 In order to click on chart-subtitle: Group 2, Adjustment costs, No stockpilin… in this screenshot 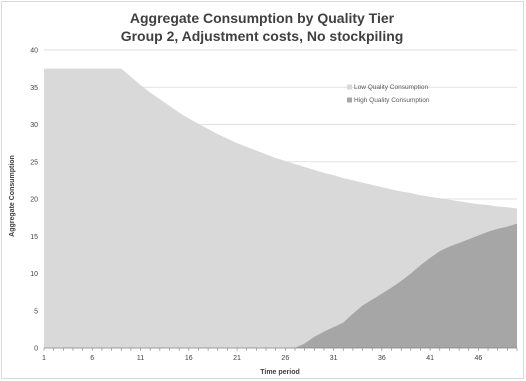, I will do `click(262, 36)`.